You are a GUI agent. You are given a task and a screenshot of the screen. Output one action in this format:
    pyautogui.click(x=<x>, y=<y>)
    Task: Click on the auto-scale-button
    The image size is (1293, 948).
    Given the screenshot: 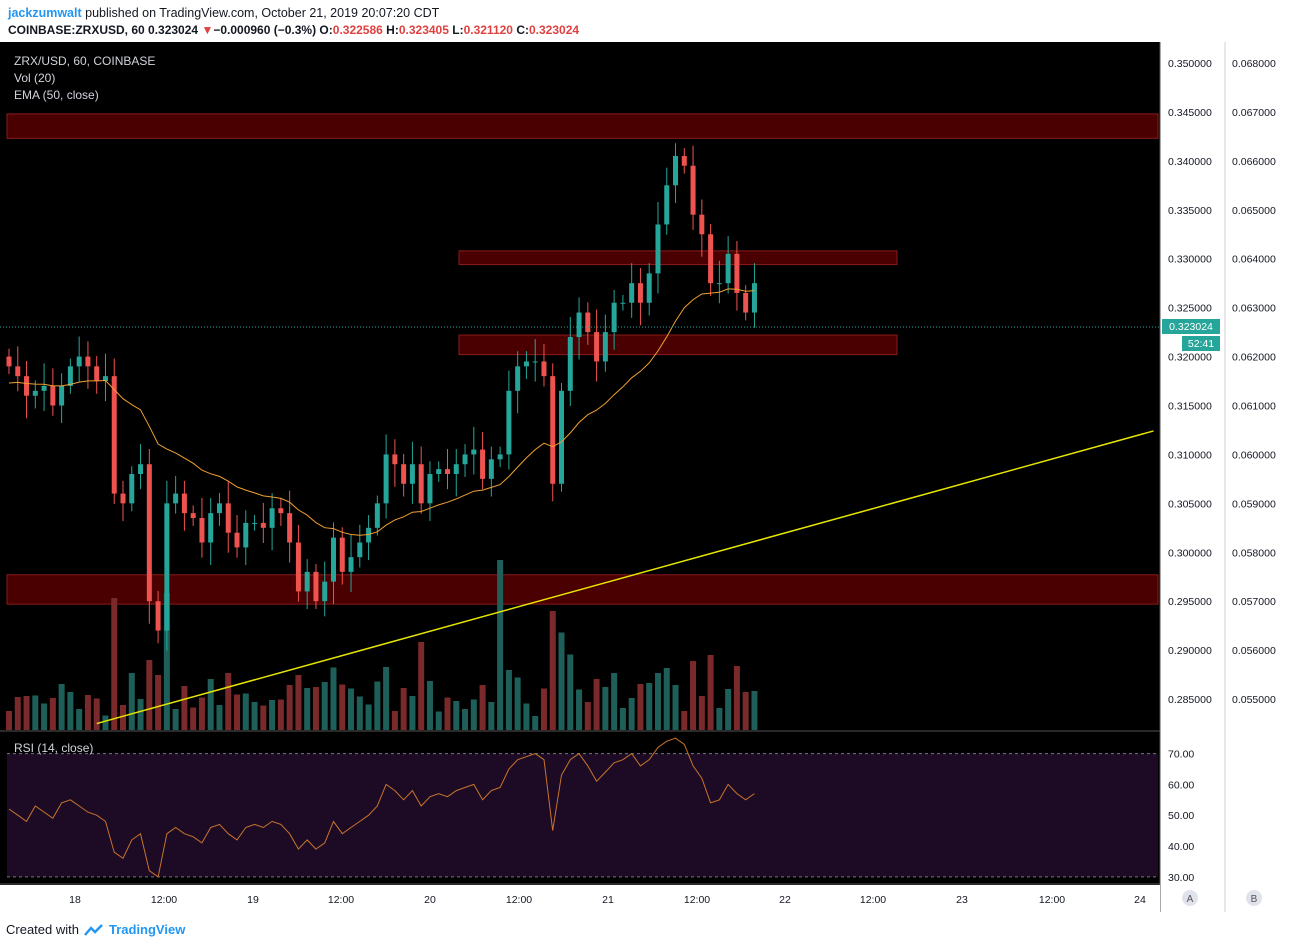 What is the action you would take?
    pyautogui.click(x=1190, y=898)
    